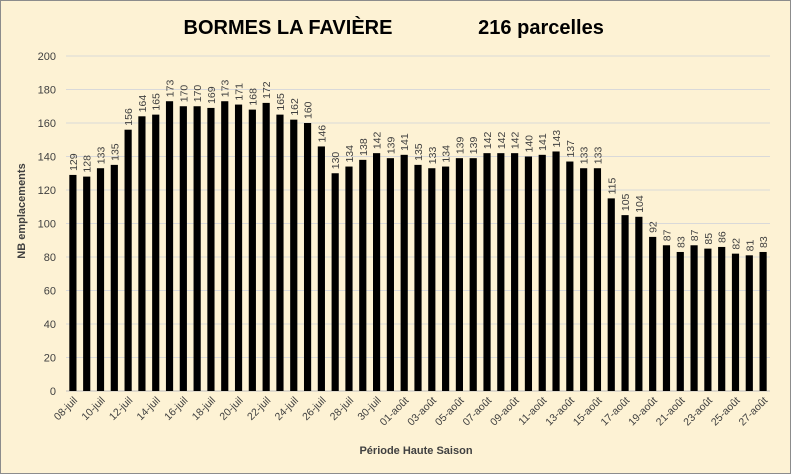 The width and height of the screenshot is (791, 474). Describe the element at coordinates (50, 325) in the screenshot. I see `y-tick-label: 40` at that location.